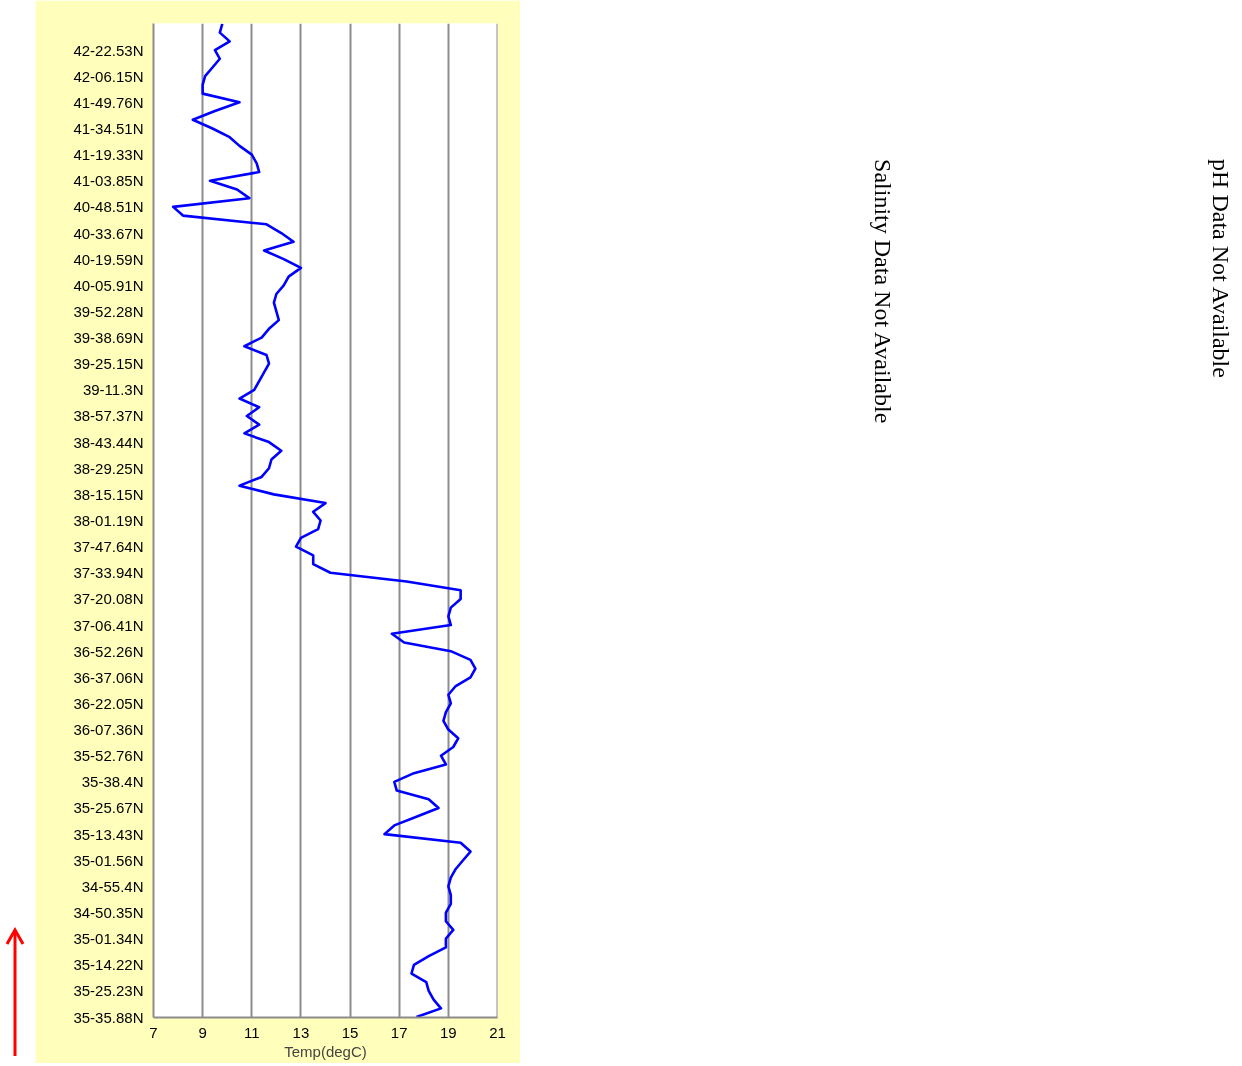 The width and height of the screenshot is (1242, 1066). What do you see at coordinates (108, 76) in the screenshot?
I see `y-tick-label: 42-06.15N` at bounding box center [108, 76].